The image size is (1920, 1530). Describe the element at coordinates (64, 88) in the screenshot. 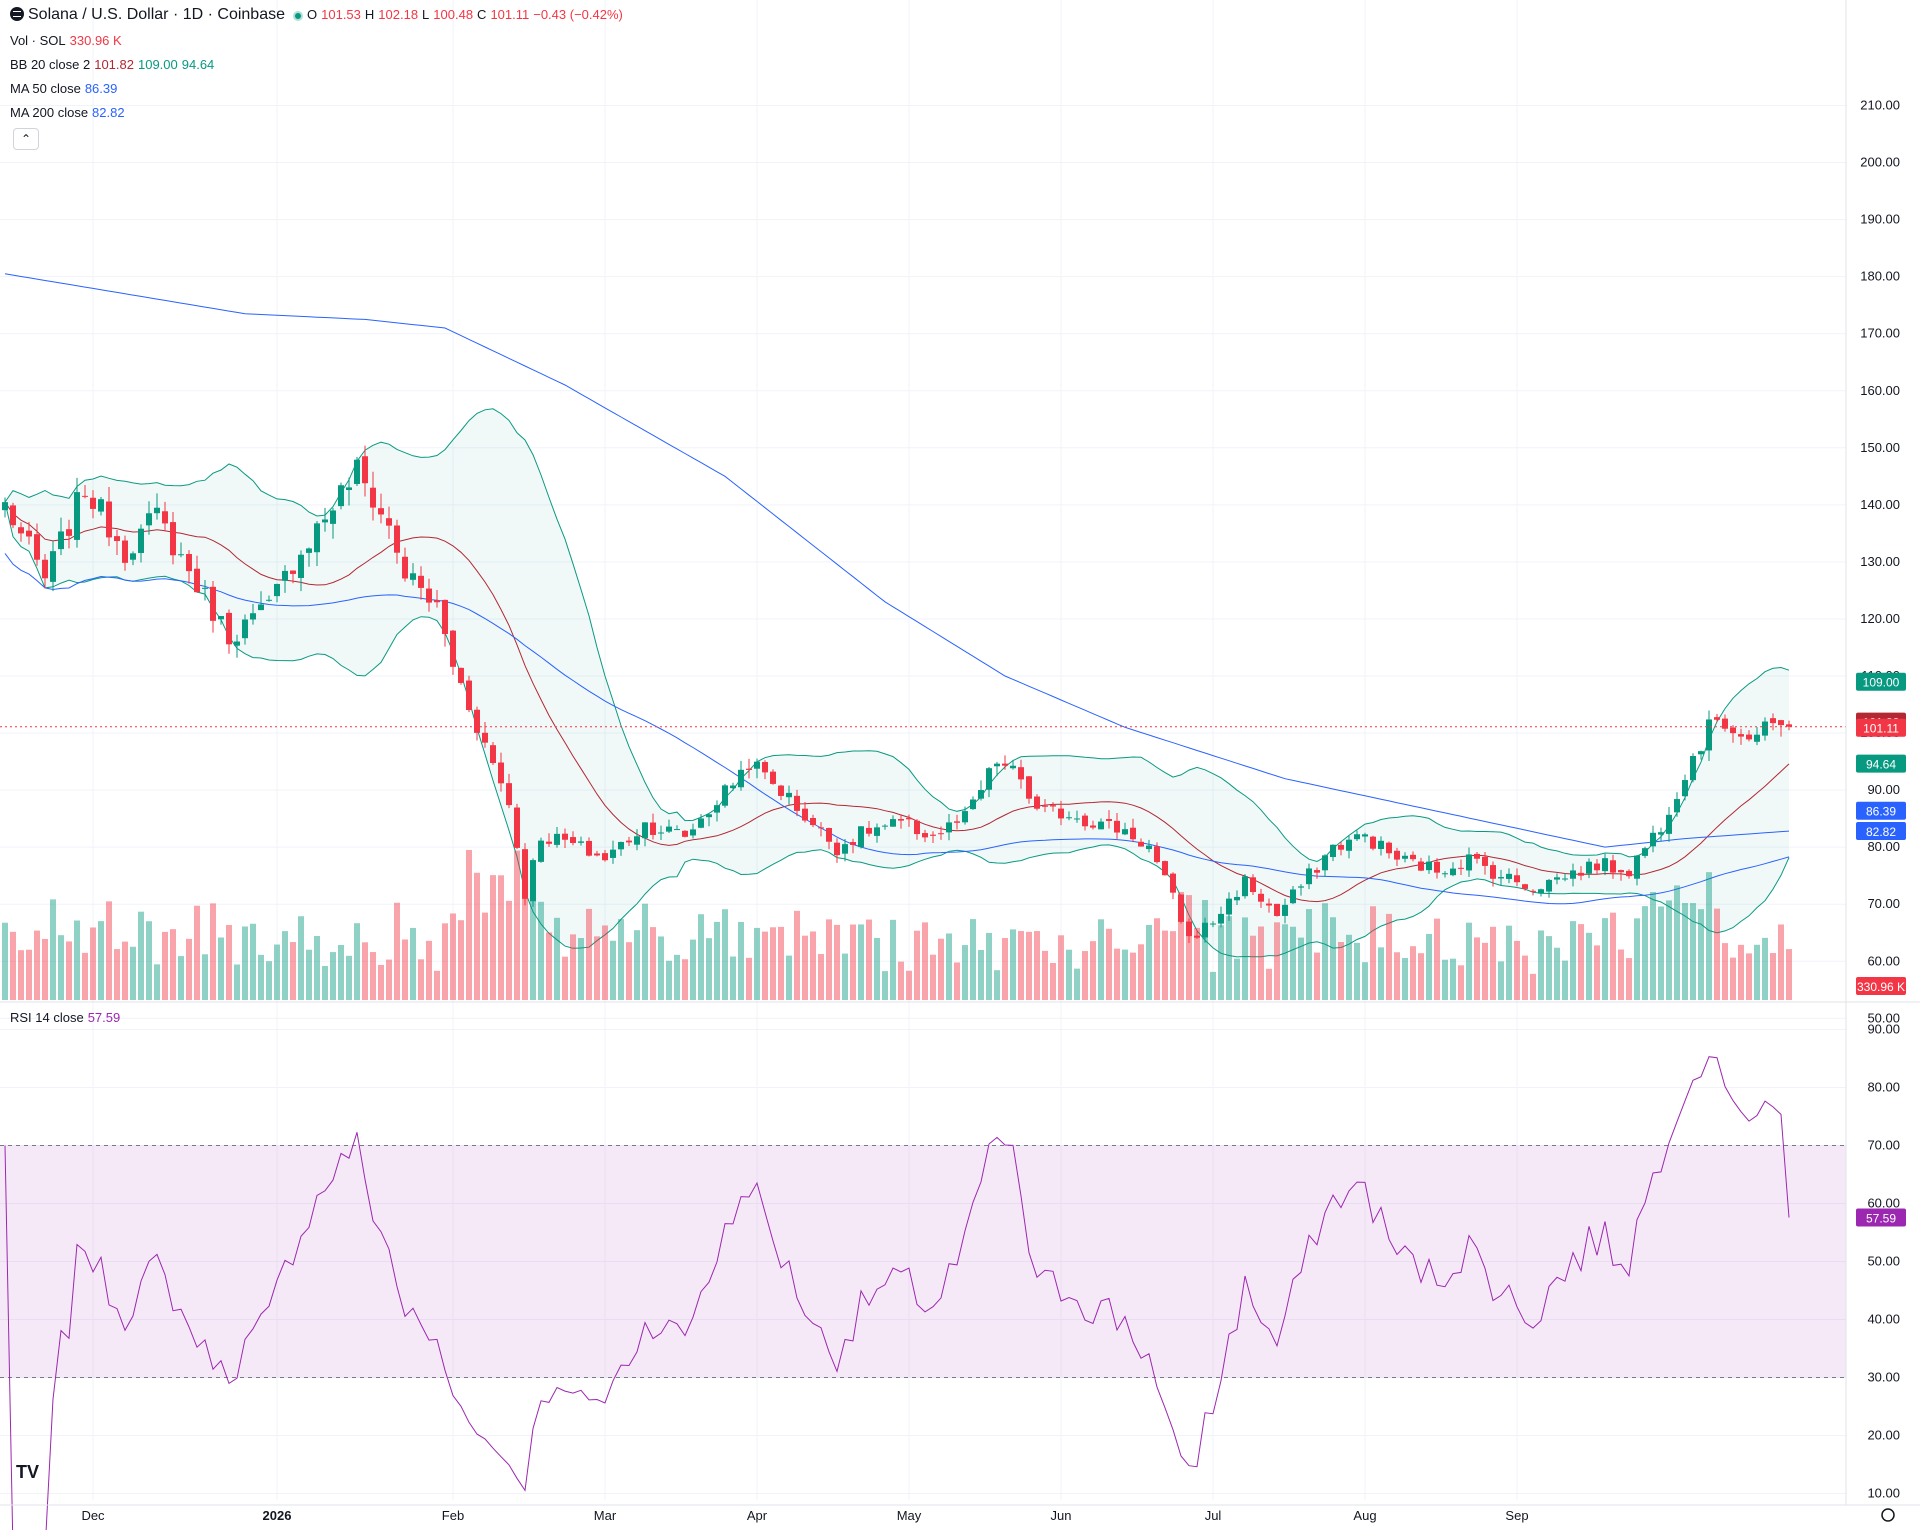

I see `ma50-legend: MA 50 close 86.39` at that location.